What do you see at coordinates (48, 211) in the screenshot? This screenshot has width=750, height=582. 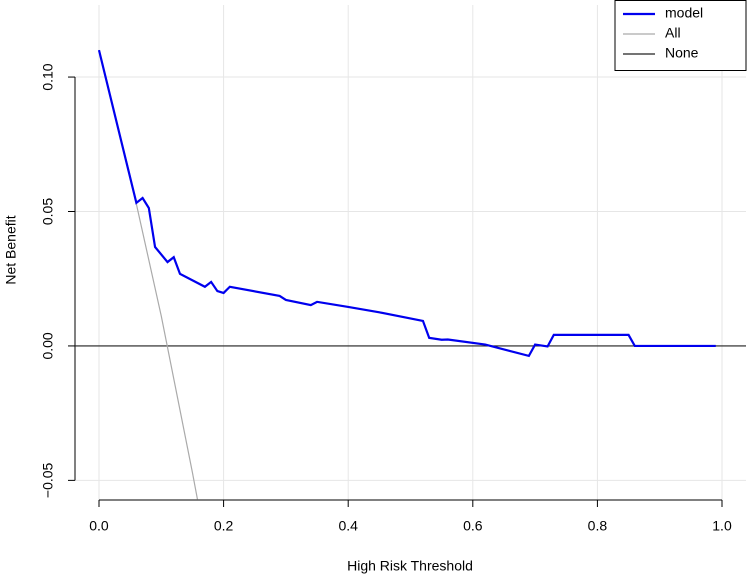 I see `y-tick-label: 0.05` at bounding box center [48, 211].